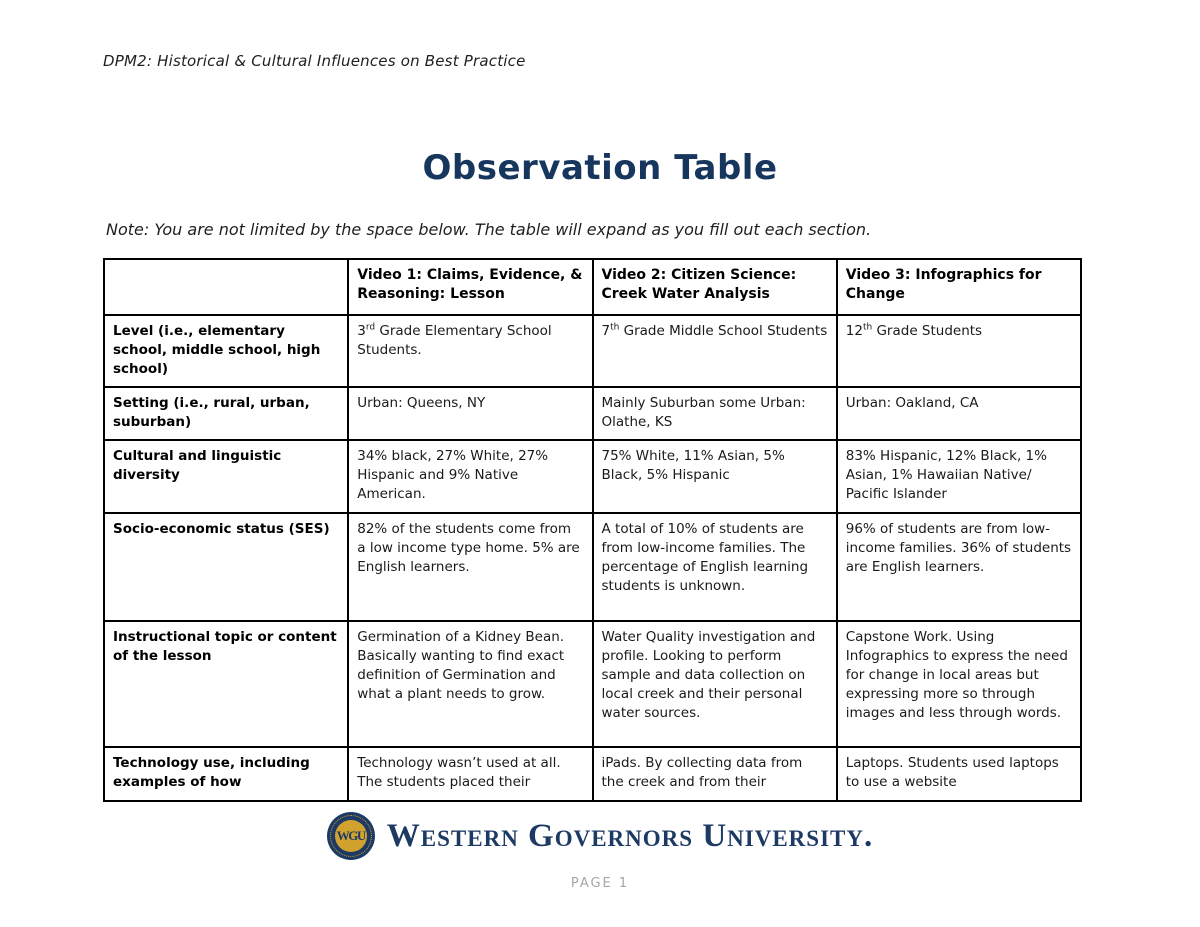 The image size is (1200, 927). What do you see at coordinates (927, 331) in the screenshot?
I see `cell-text: Grade Students` at bounding box center [927, 331].